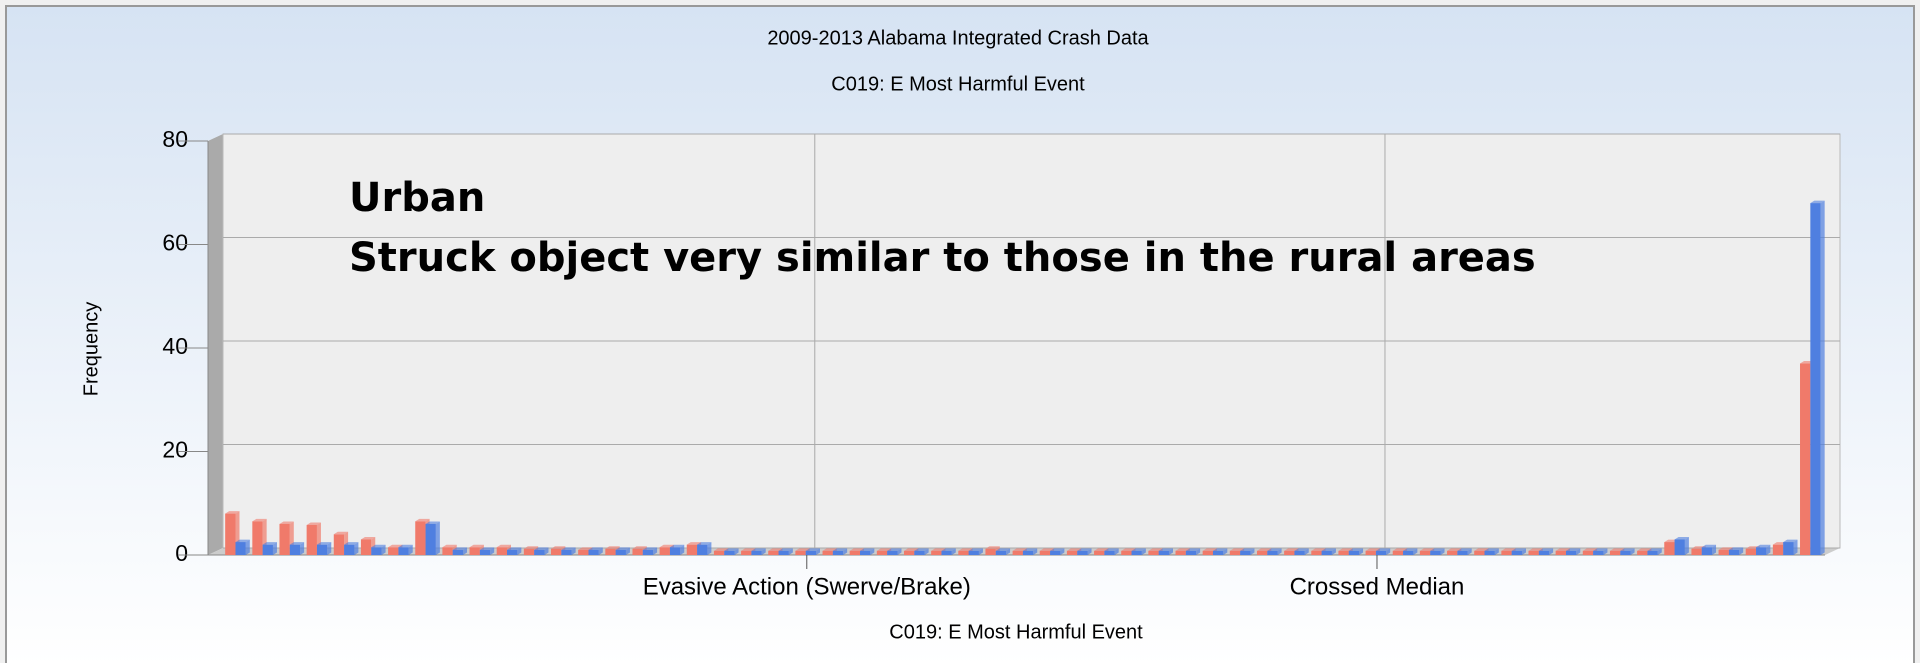 This screenshot has width=1920, height=663. What do you see at coordinates (91, 349) in the screenshot?
I see `y-axis-title: Frequency` at bounding box center [91, 349].